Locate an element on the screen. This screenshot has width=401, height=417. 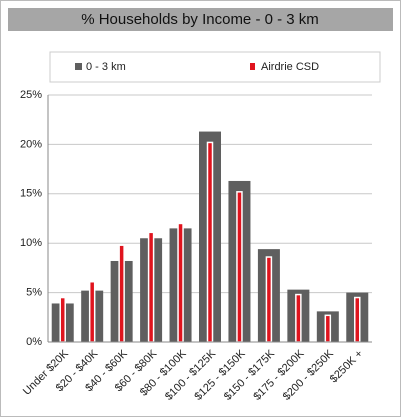
y-tick-label: 25% is located at coordinates (31, 95).